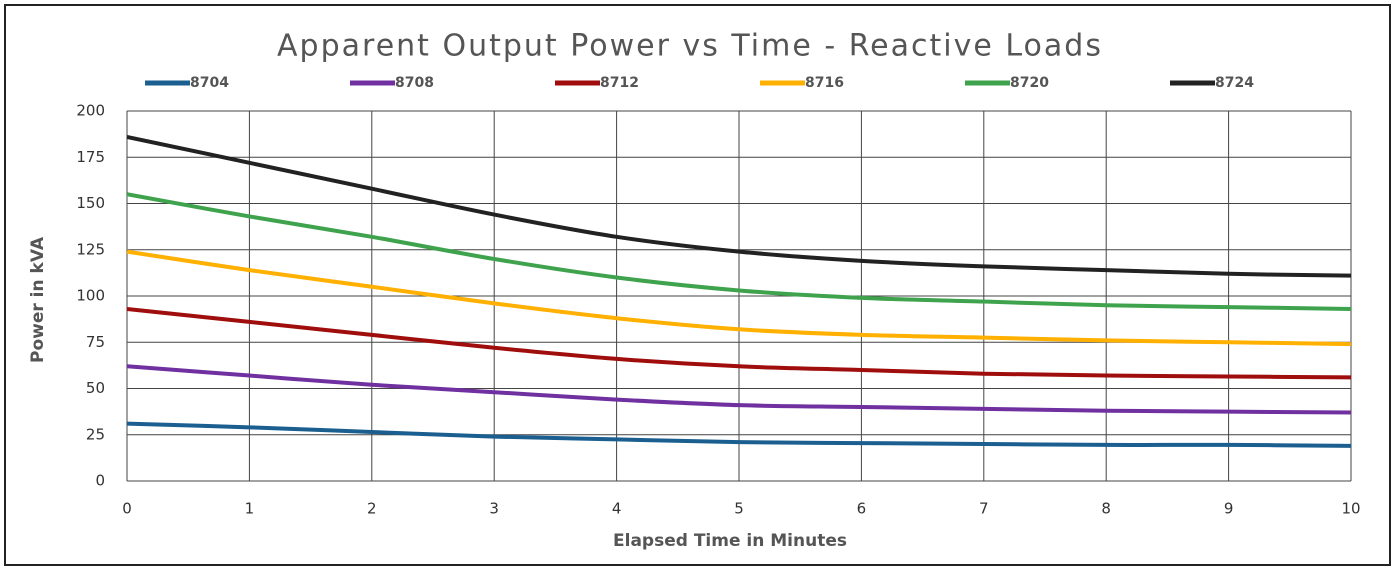  I want to click on x-tick-label: 0, so click(127, 509).